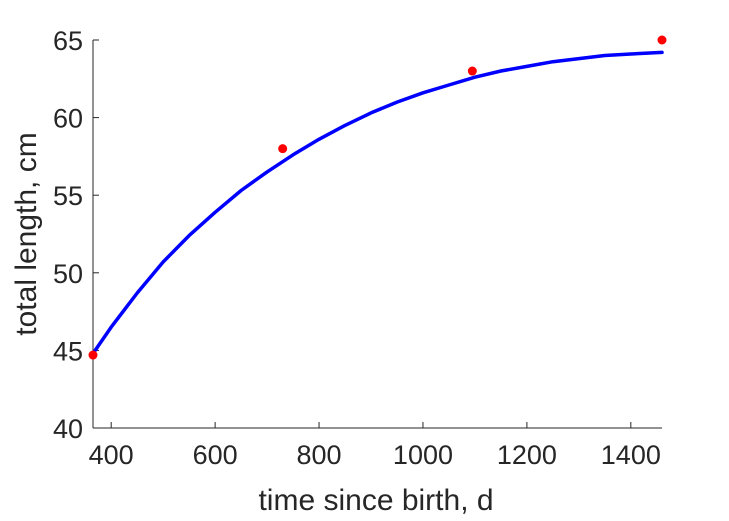 This screenshot has width=729, height=521. Describe the element at coordinates (527, 455) in the screenshot. I see `x-tick-label: 1200` at that location.